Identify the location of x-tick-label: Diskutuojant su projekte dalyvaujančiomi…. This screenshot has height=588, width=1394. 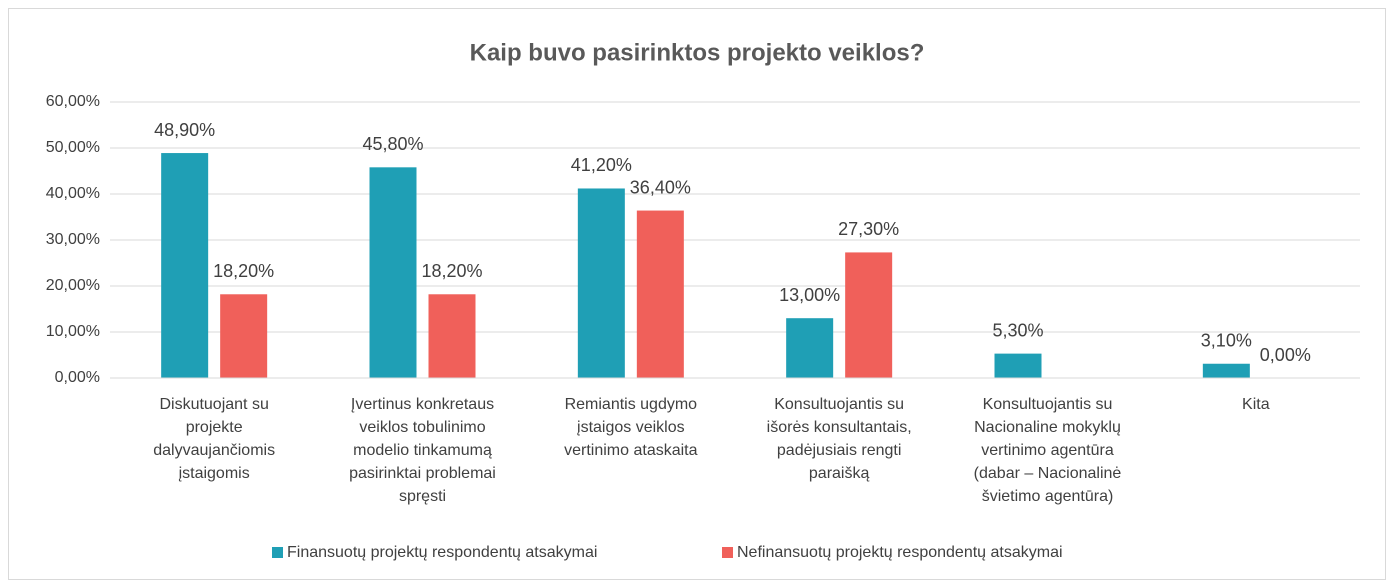
(214, 439).